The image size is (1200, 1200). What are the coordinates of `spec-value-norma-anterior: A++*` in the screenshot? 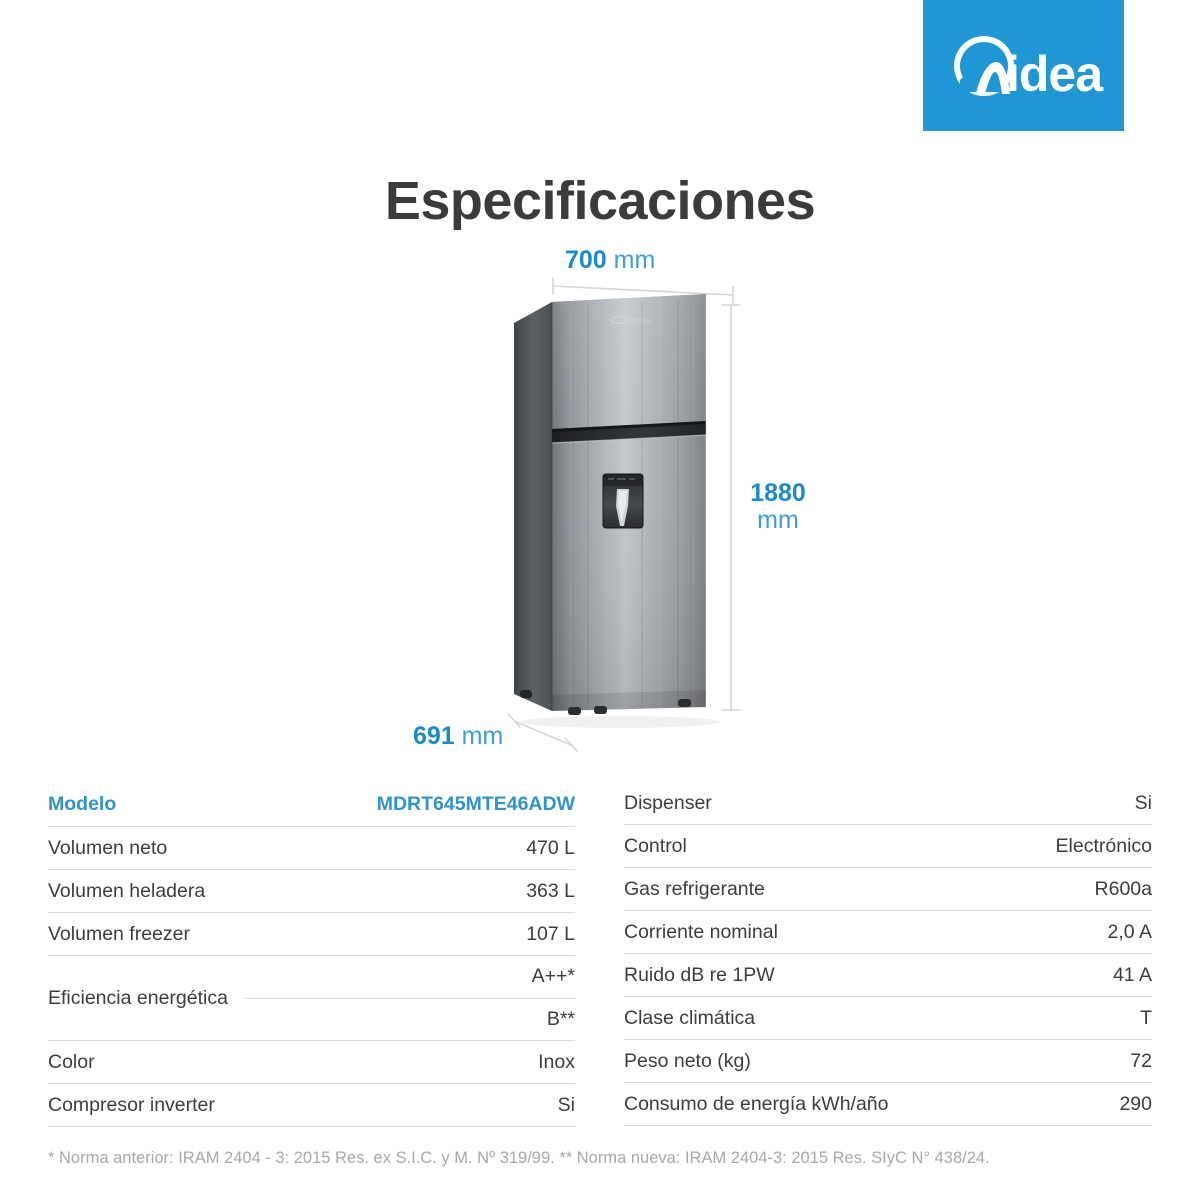 It's located at (409, 977).